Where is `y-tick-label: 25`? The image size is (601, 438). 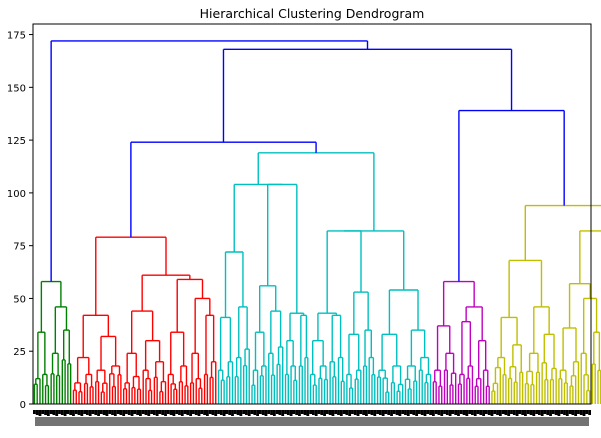 y-tick-label: 25 is located at coordinates (19, 352).